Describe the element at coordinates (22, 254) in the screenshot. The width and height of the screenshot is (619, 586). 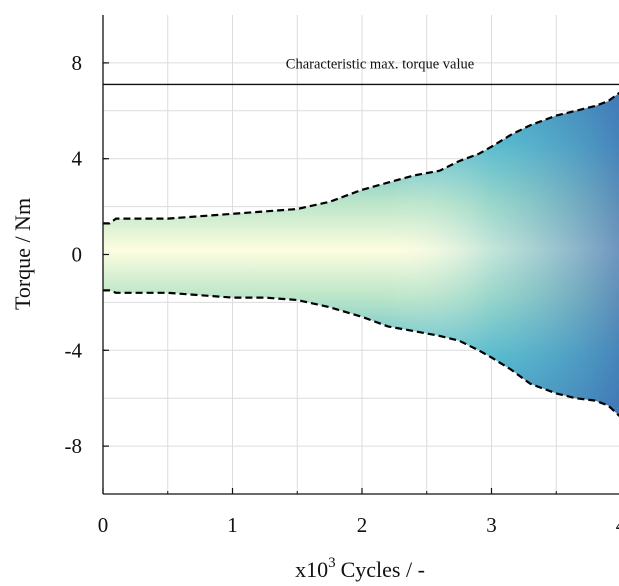
I see `y-axis-title: Torque / Nm` at that location.